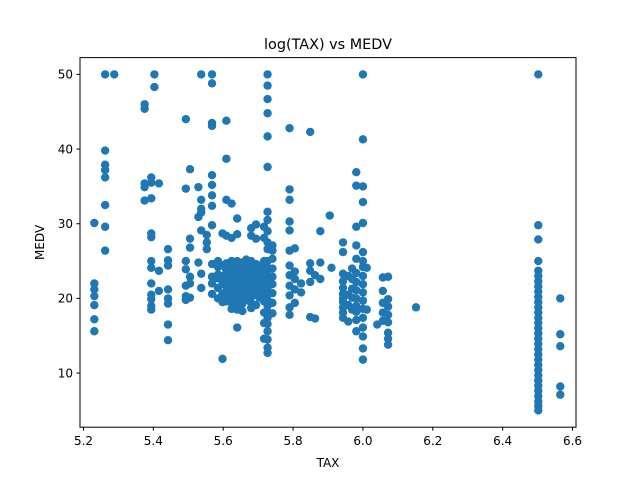 This screenshot has width=640, height=480. Describe the element at coordinates (65, 299) in the screenshot. I see `y-tick-label: 20` at that location.